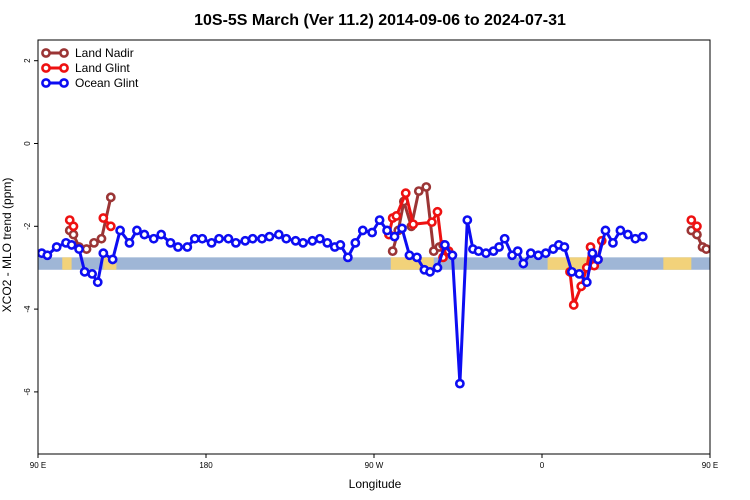 The height and width of the screenshot is (500, 750). I want to click on x-tick-label: 90 E, so click(38, 465).